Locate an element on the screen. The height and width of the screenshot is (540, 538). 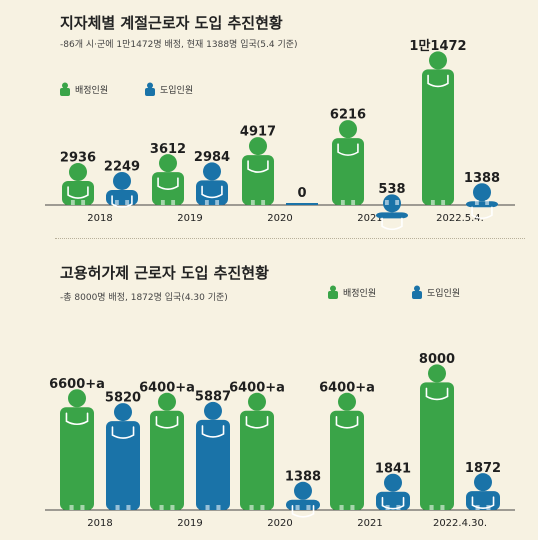
chart2-legend-assigned: 배정인원 is located at coordinates (351, 292).